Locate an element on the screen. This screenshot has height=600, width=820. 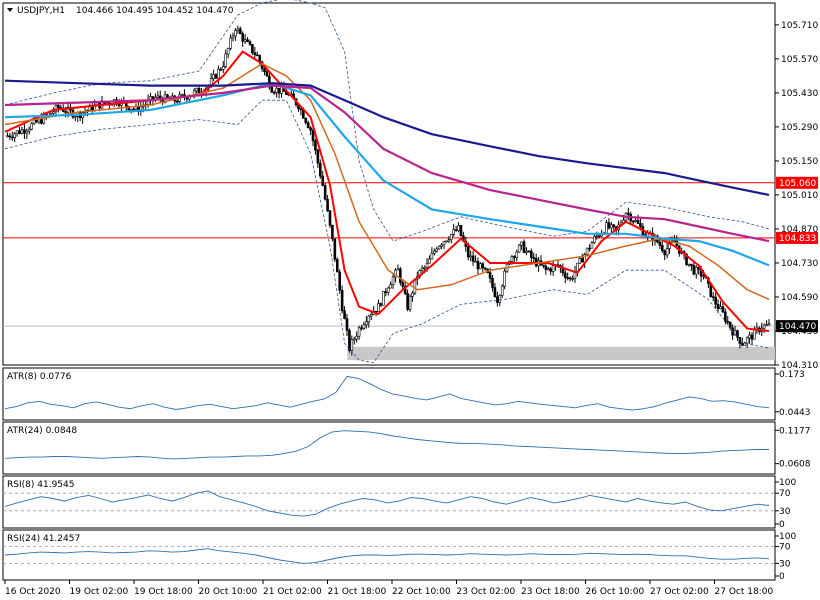
rsi8-tick-label: 100 is located at coordinates (787, 483).